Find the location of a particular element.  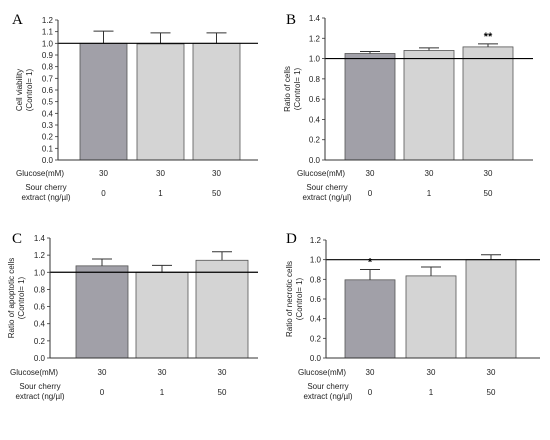

y-tick-label: 0.1 is located at coordinates (48, 148).